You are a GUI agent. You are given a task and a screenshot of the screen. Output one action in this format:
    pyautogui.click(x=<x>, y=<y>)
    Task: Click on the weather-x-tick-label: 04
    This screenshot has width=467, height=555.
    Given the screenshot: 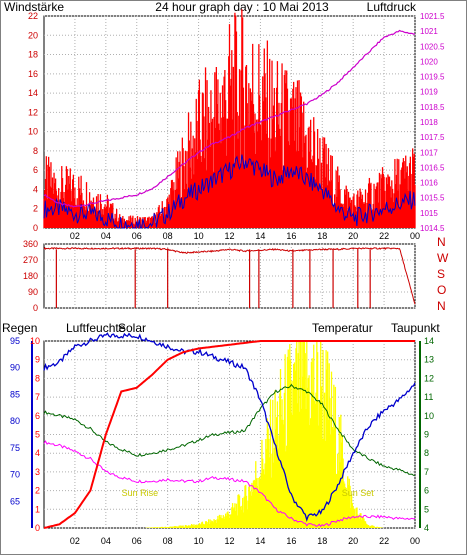 What is the action you would take?
    pyautogui.click(x=106, y=541)
    